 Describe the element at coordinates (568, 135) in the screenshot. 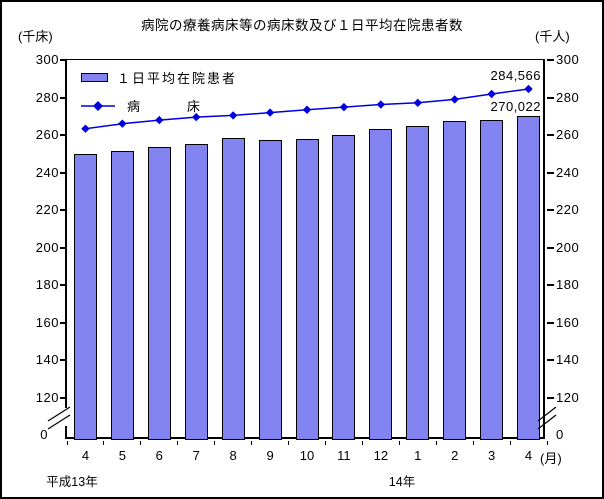

I see `y-axis-tick-label-right: 260` at that location.